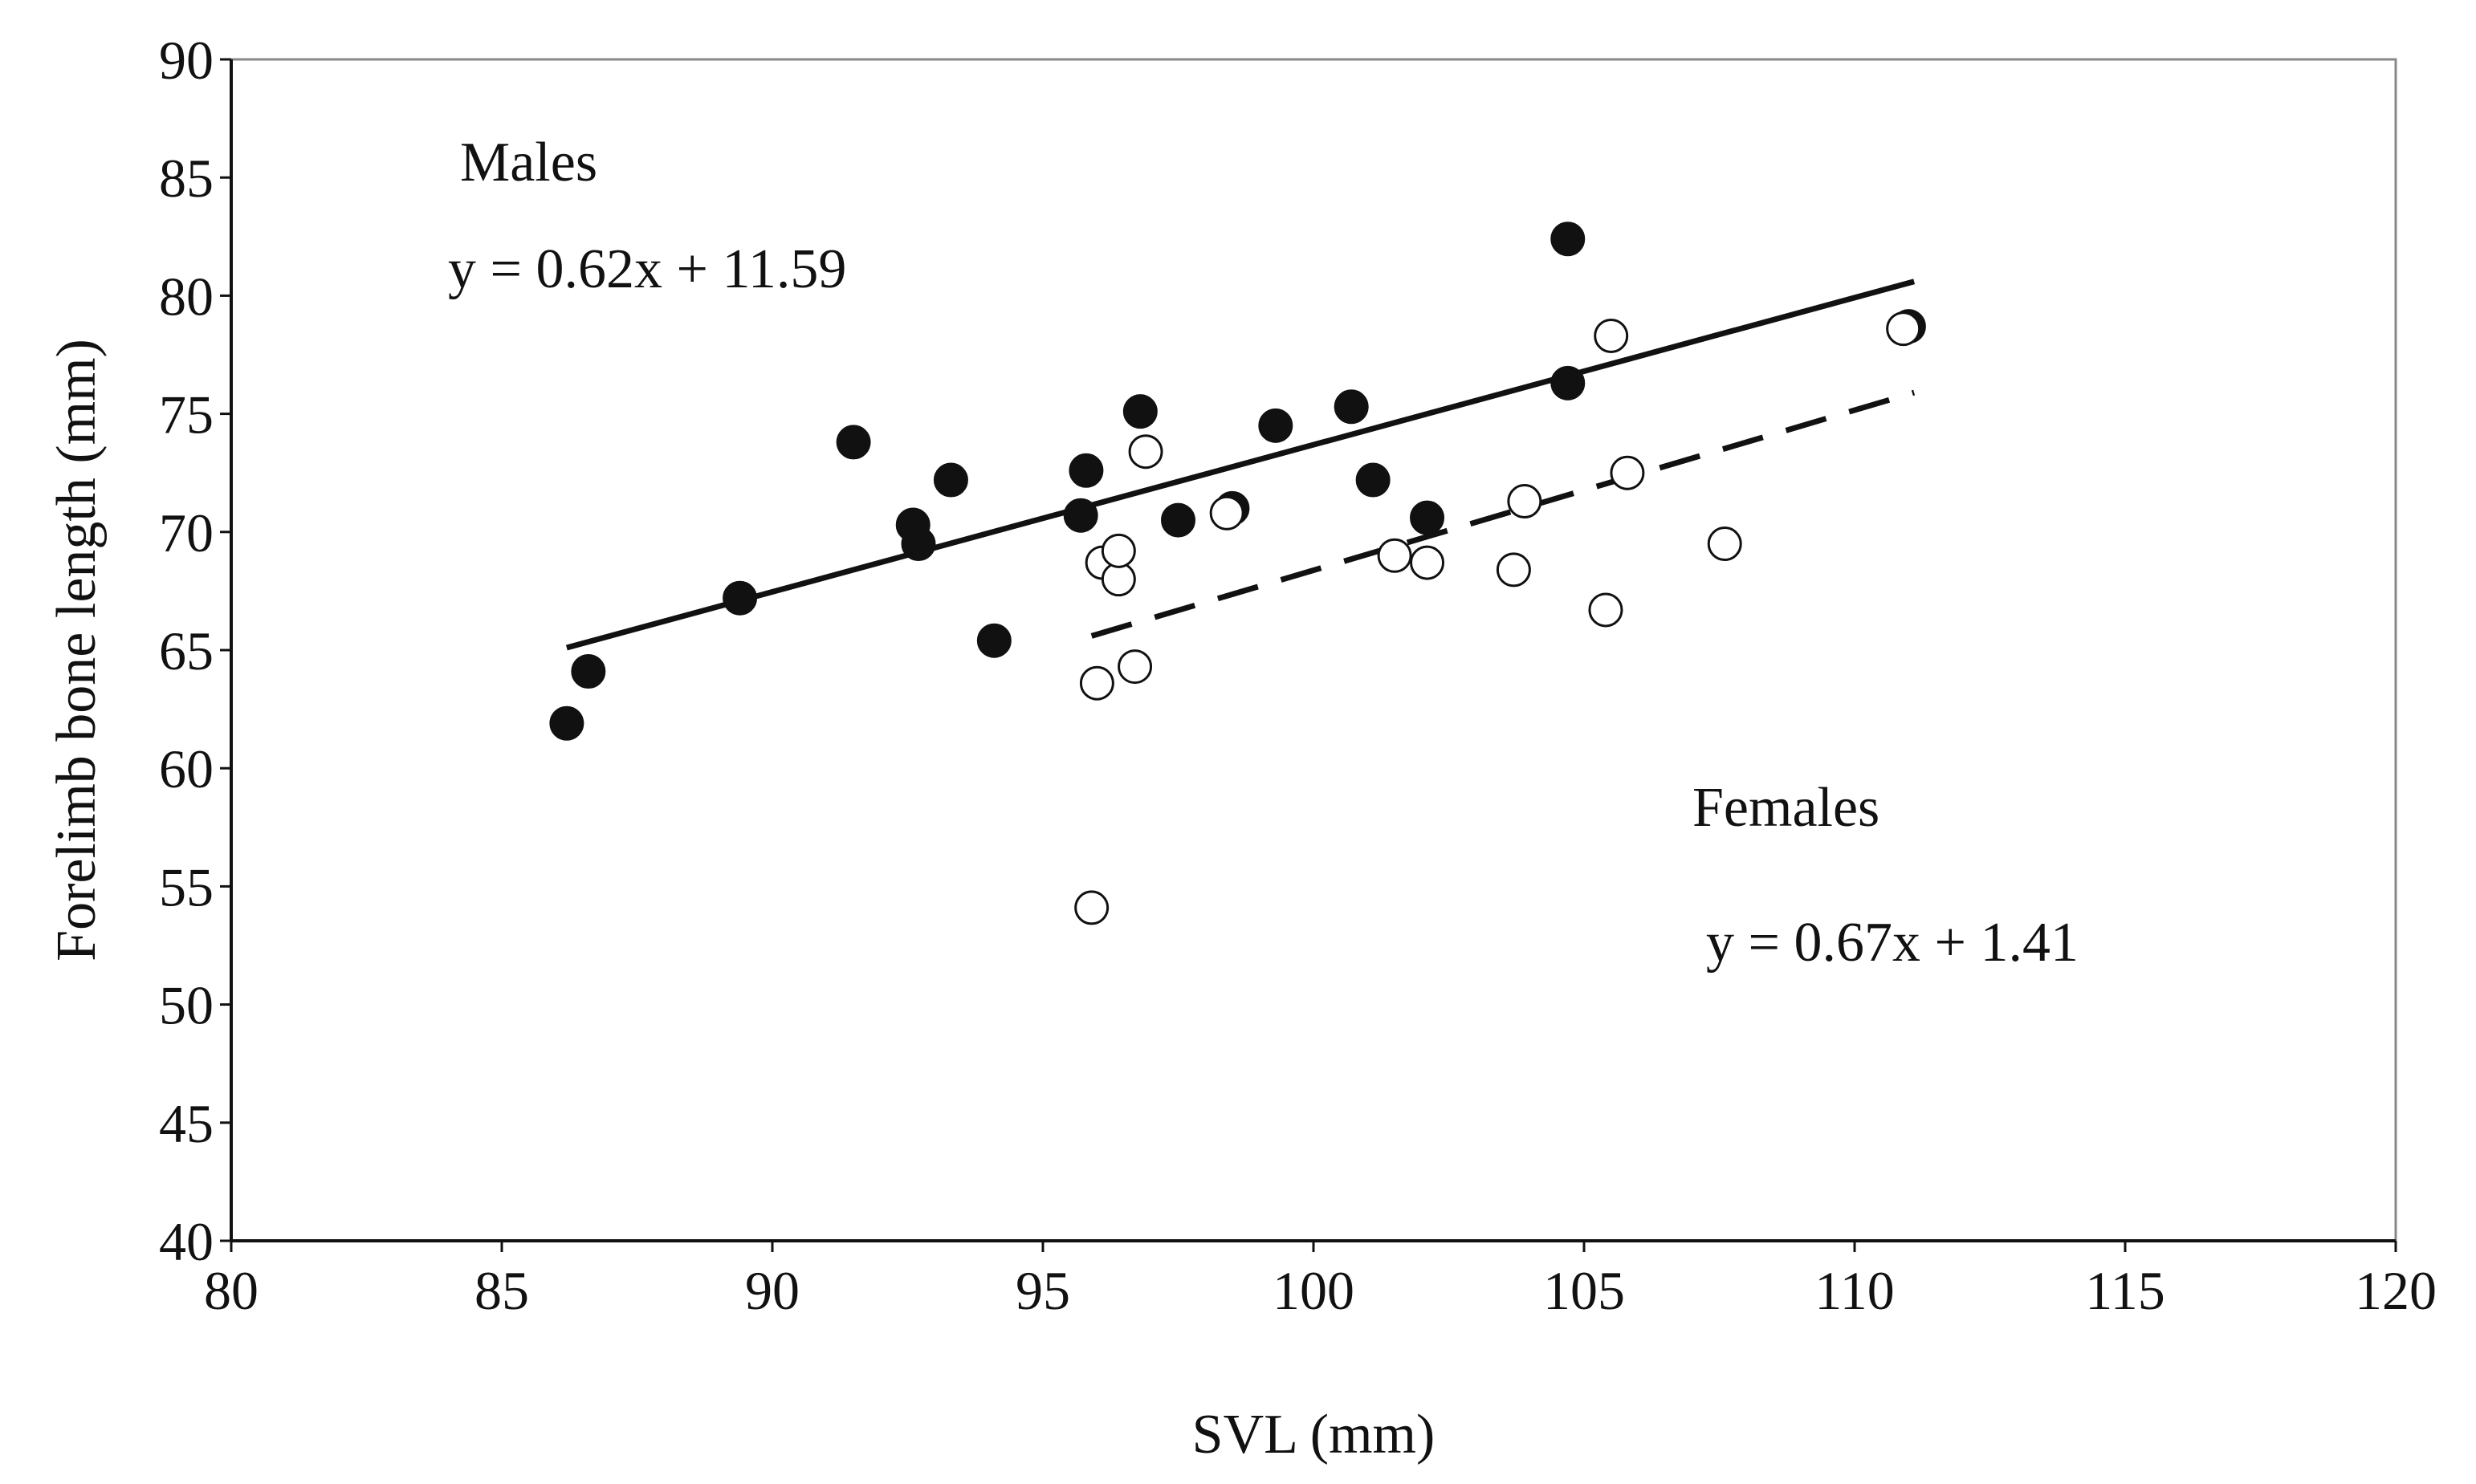 The width and height of the screenshot is (2476, 1484). What do you see at coordinates (186, 296) in the screenshot?
I see `y-tick-label: 80` at bounding box center [186, 296].